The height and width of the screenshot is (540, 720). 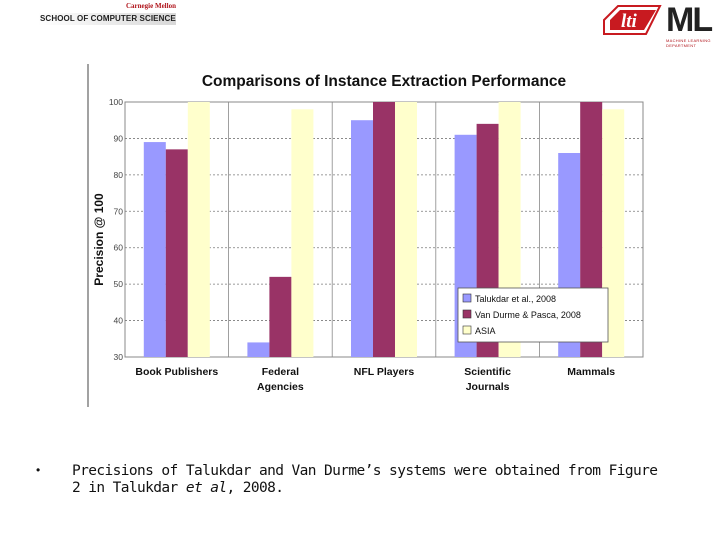 I want to click on legend-box, so click(x=533, y=315).